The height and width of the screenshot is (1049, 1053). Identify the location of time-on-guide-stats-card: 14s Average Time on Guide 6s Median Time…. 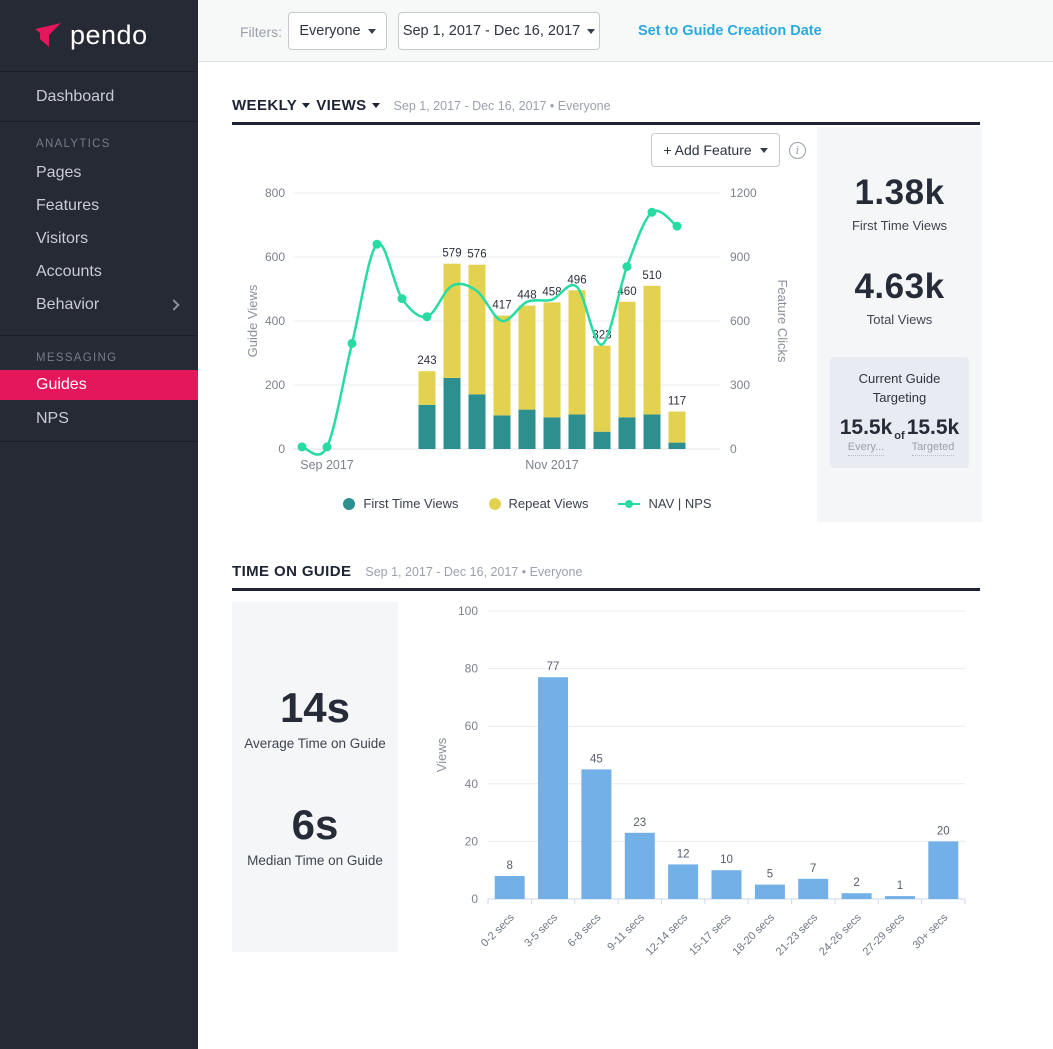
(315, 777).